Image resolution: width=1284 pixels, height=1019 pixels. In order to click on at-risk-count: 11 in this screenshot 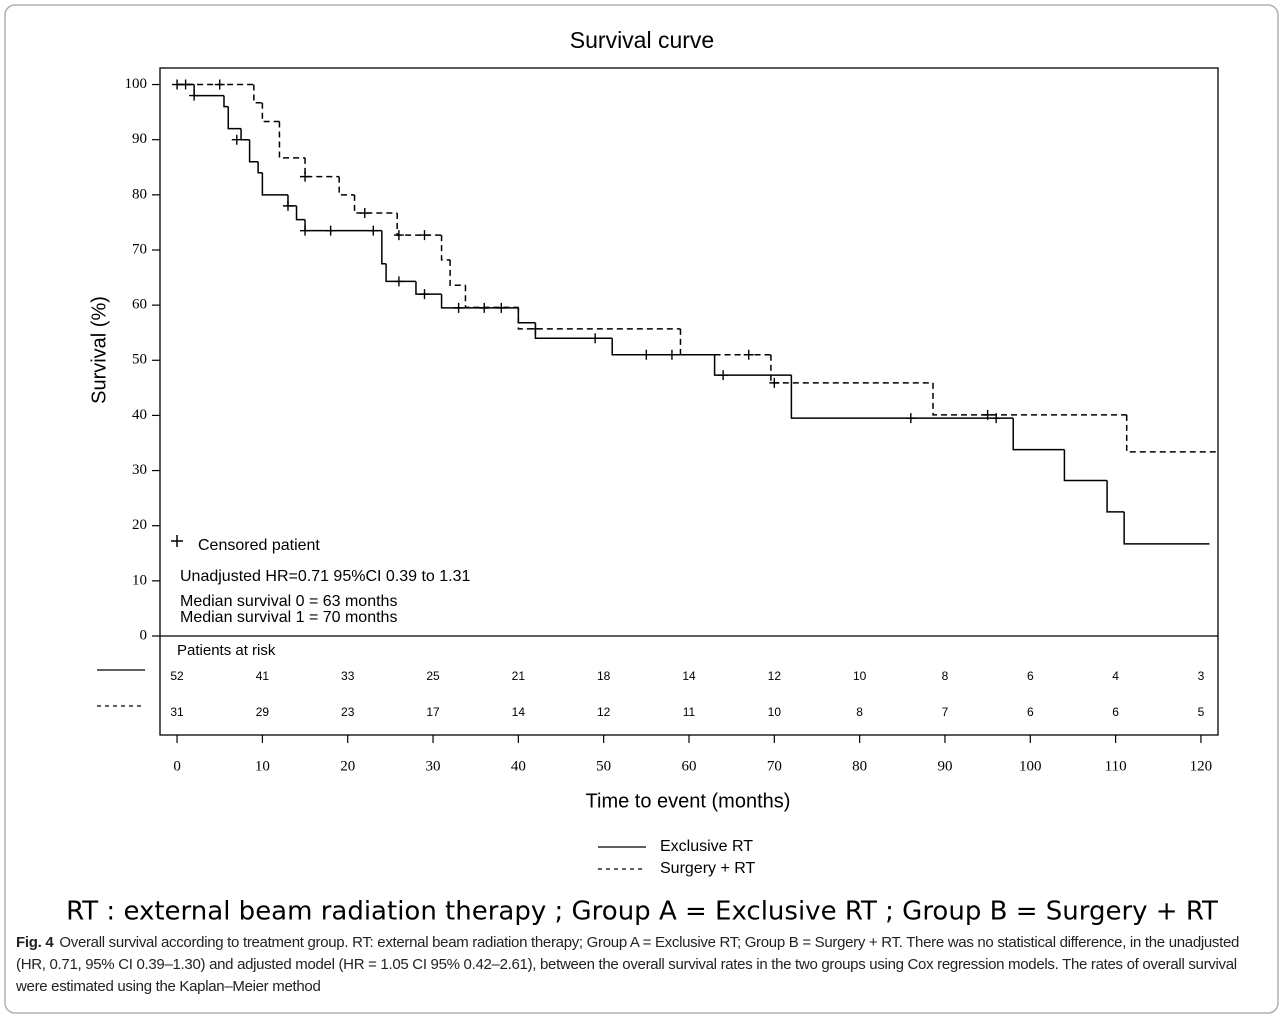, I will do `click(689, 712)`.